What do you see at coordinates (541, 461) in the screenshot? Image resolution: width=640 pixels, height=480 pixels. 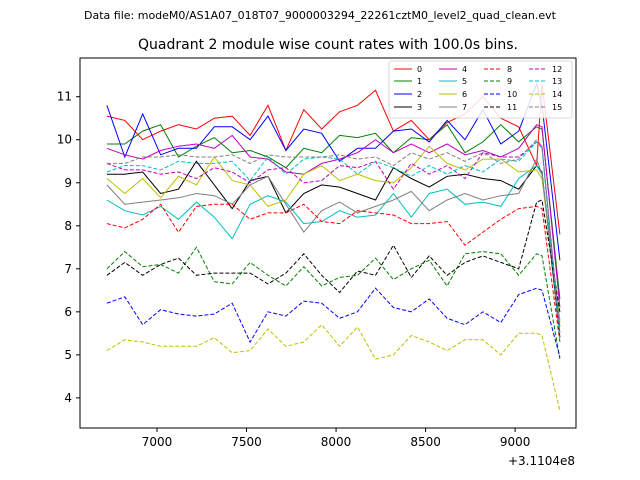 I see `x-axis-offset-label: +3.1104e8` at bounding box center [541, 461].